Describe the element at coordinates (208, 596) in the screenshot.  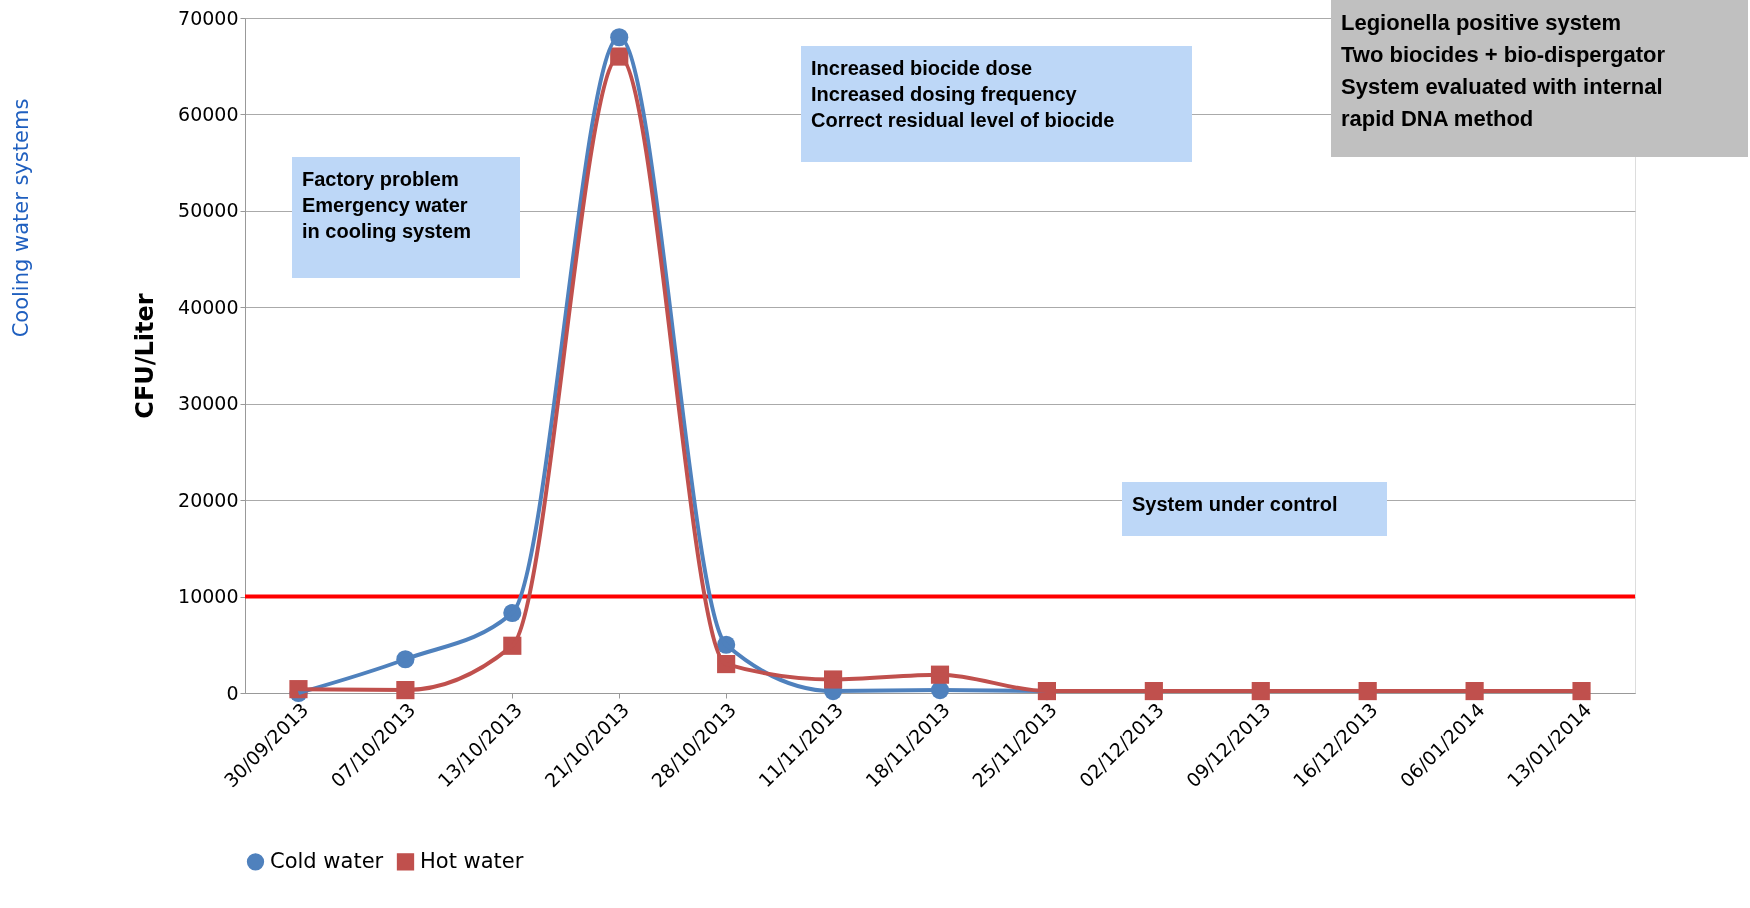
I see `y-tick-label: 10000` at that location.